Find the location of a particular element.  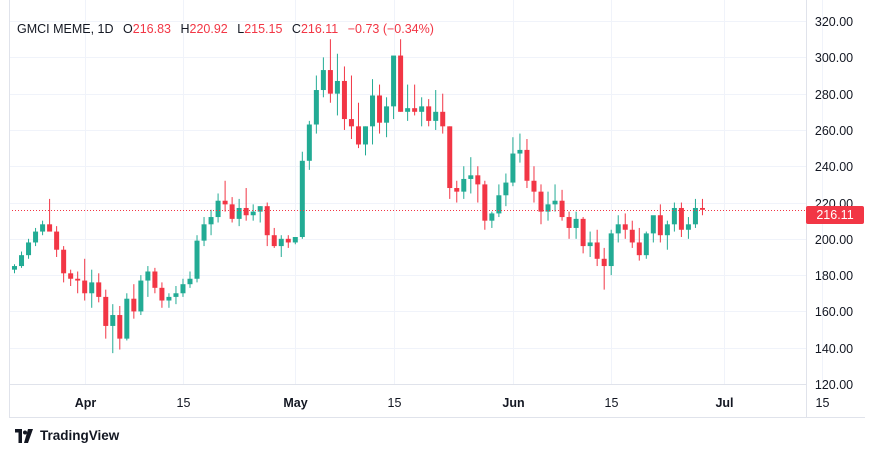

legend-low-label: L is located at coordinates (241, 29).